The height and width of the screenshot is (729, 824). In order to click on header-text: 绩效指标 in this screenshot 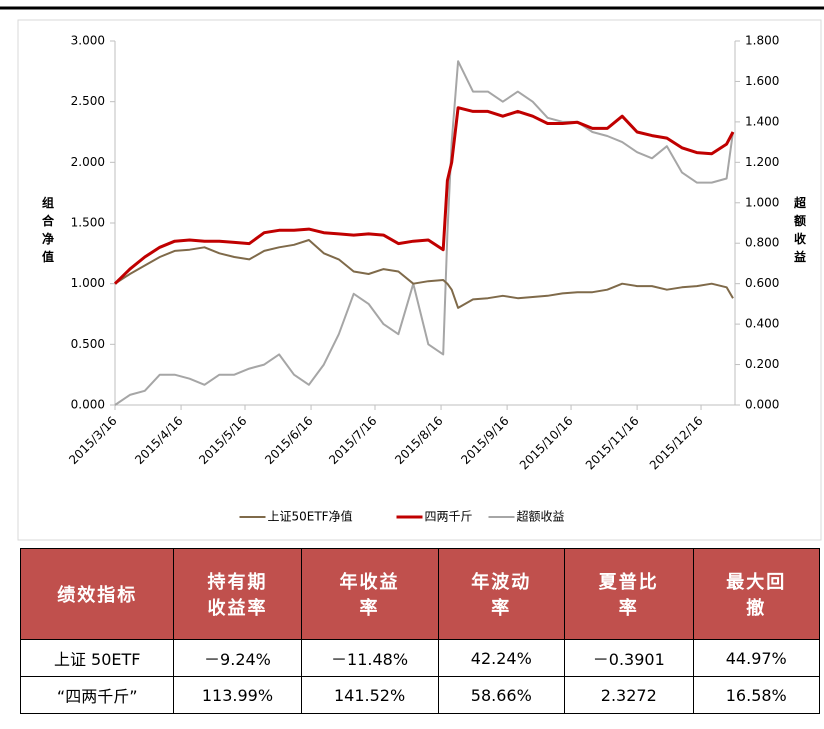, I will do `click(97, 595)`.